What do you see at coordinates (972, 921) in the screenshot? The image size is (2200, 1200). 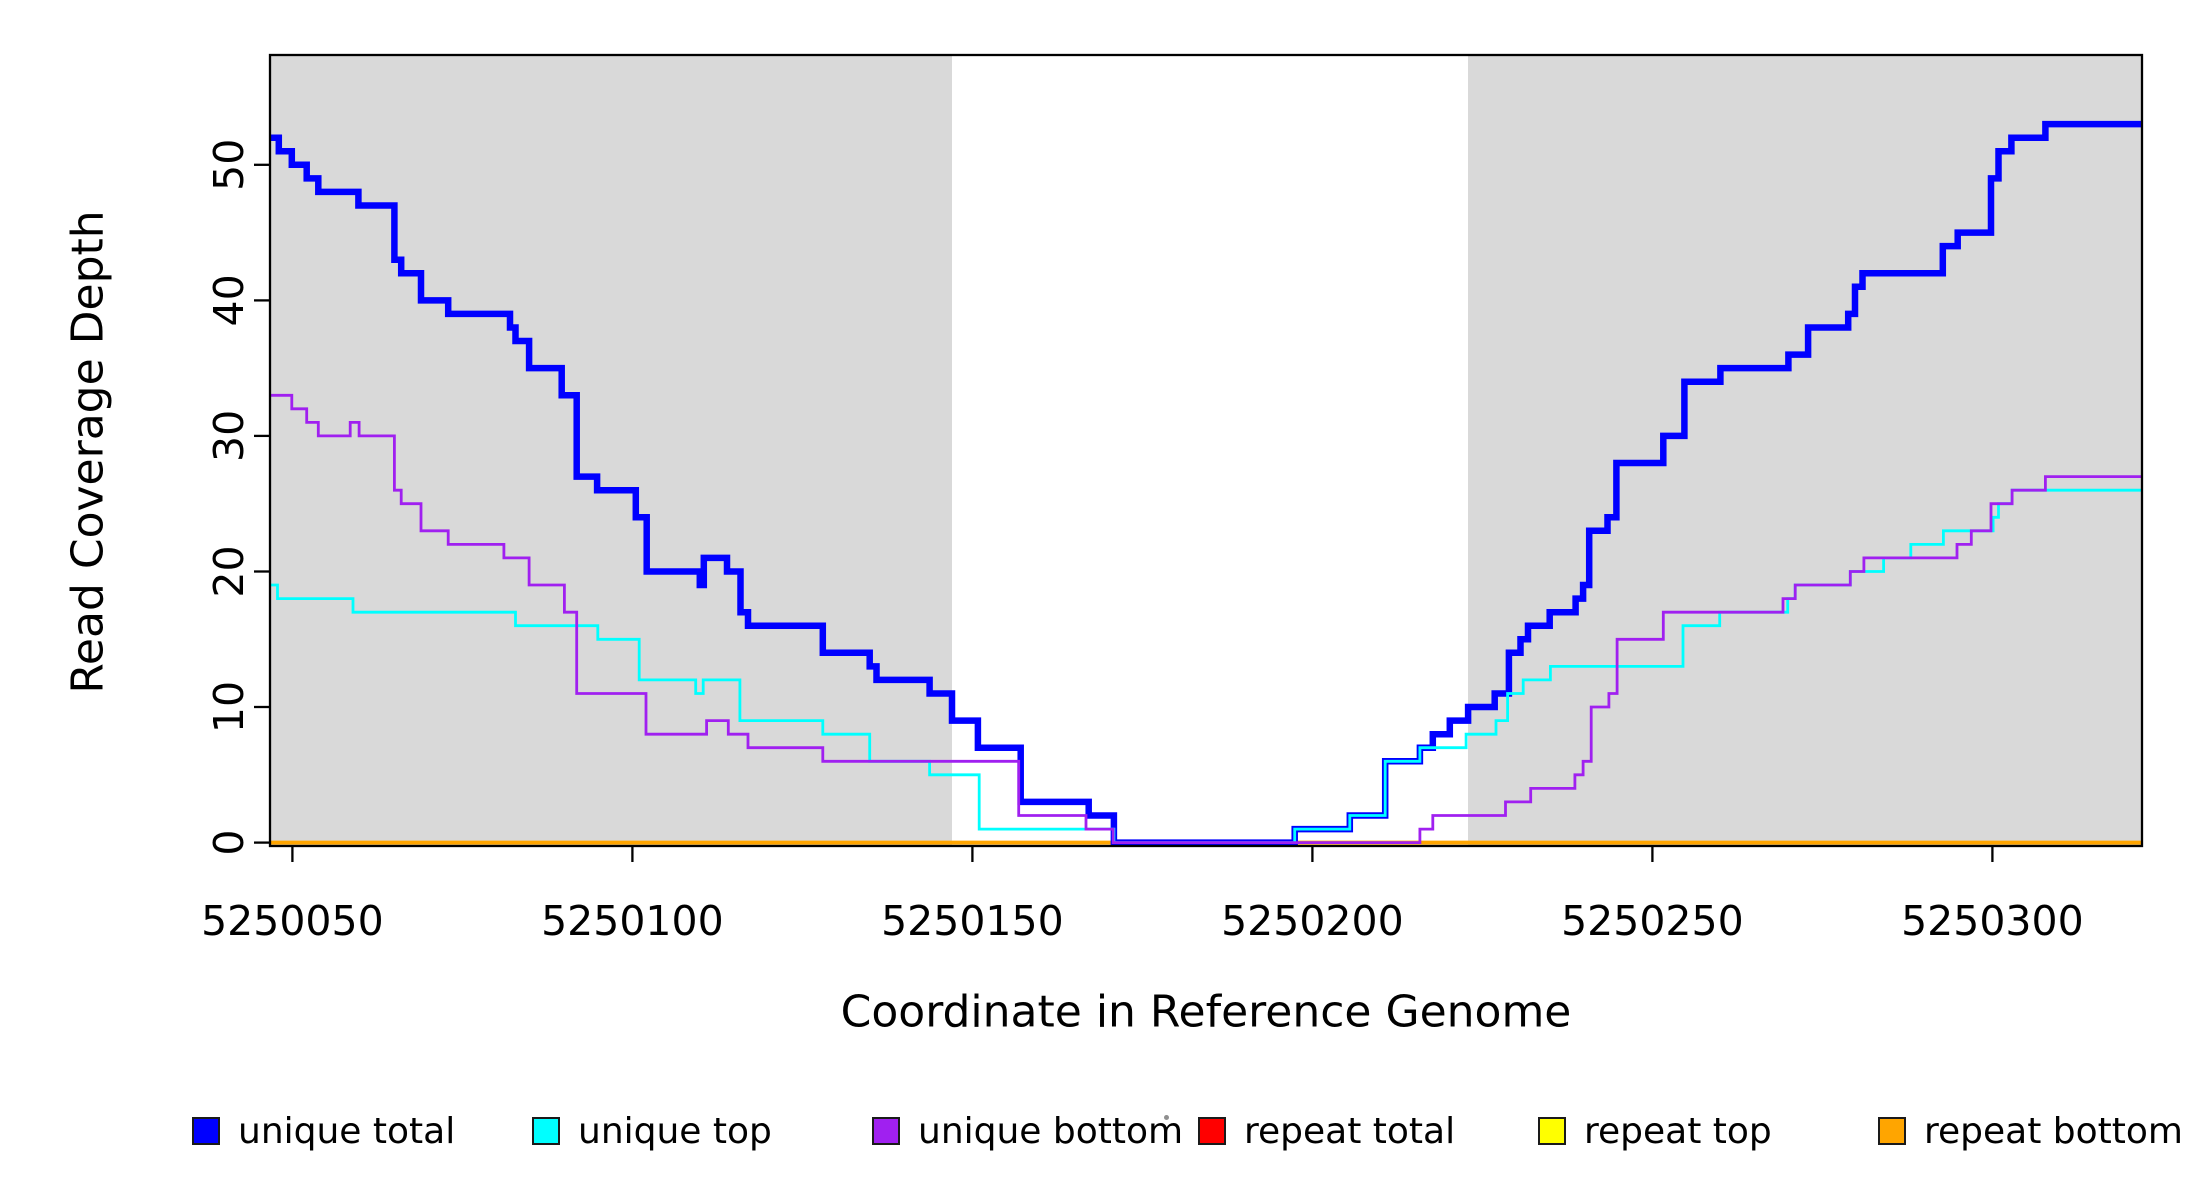 I see `x-tick-label: 5250150` at bounding box center [972, 921].